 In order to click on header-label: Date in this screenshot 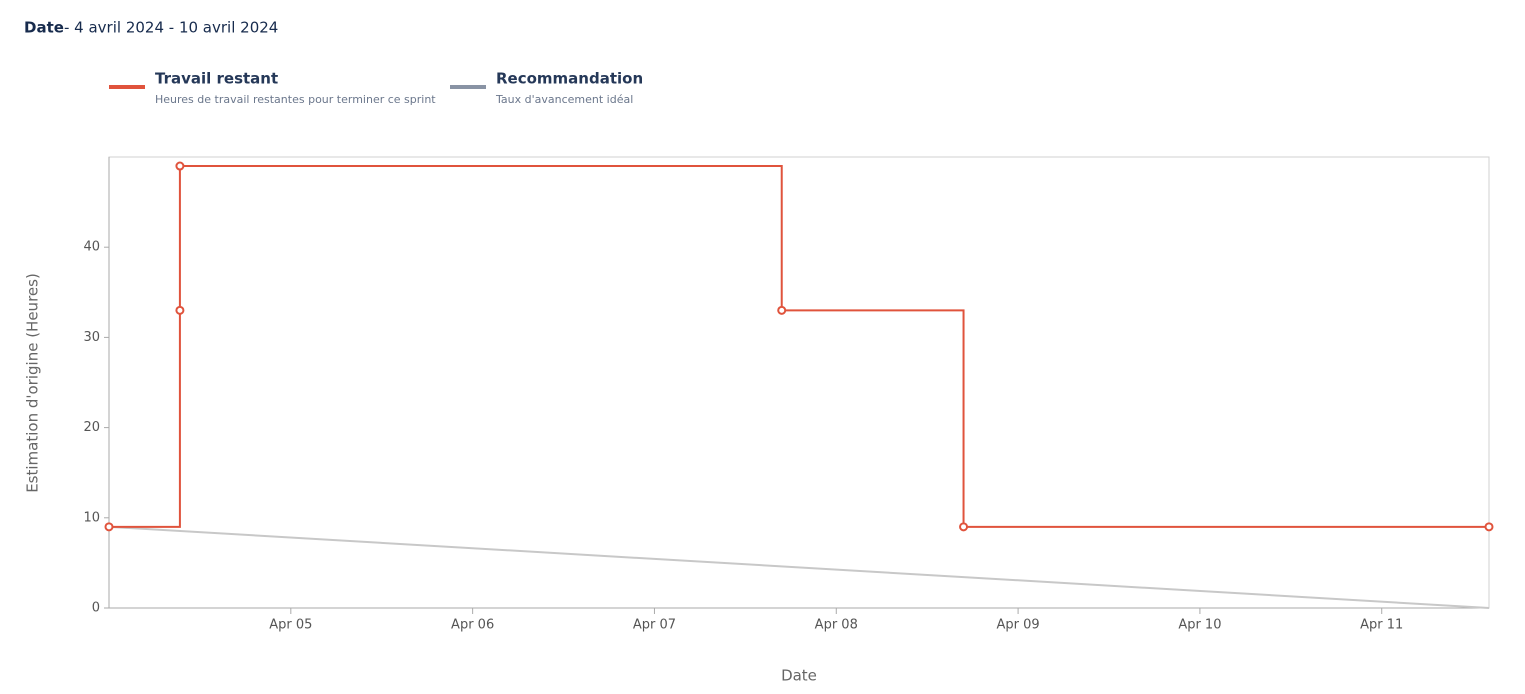, I will do `click(44, 28)`.